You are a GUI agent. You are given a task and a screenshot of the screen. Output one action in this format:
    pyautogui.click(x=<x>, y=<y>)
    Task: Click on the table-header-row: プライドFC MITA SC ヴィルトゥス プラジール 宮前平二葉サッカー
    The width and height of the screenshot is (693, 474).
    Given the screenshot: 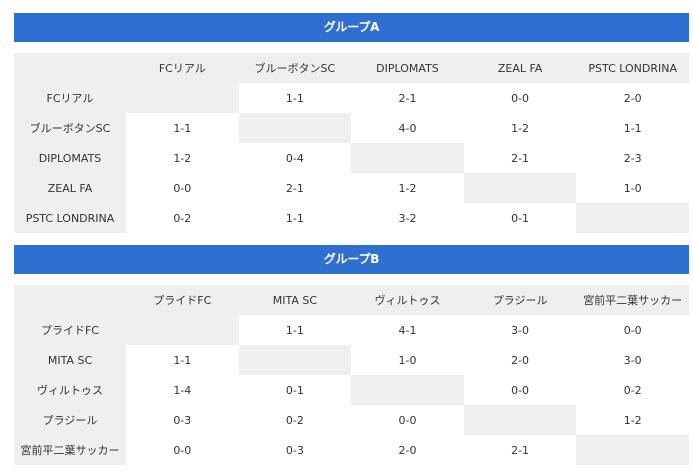 What is the action you would take?
    pyautogui.click(x=351, y=300)
    